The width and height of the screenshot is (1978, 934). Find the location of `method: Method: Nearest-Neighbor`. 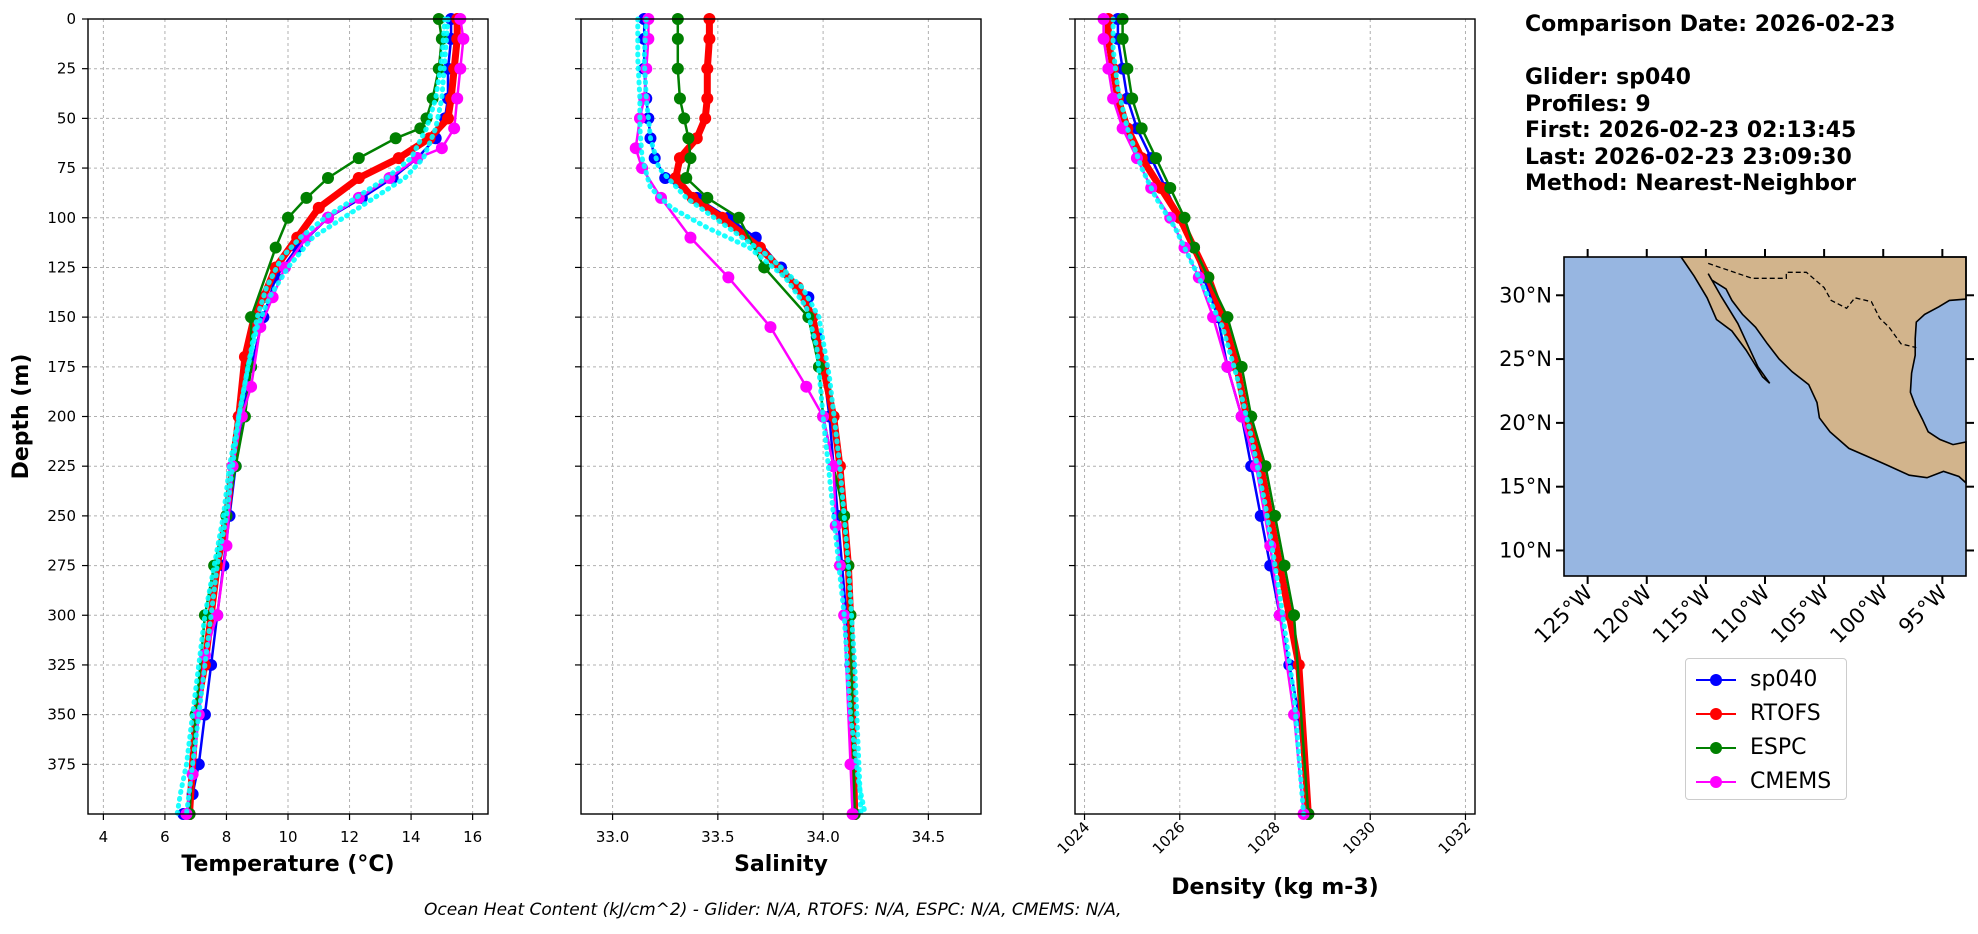

method: Method: Nearest-Neighbor is located at coordinates (1690, 183).